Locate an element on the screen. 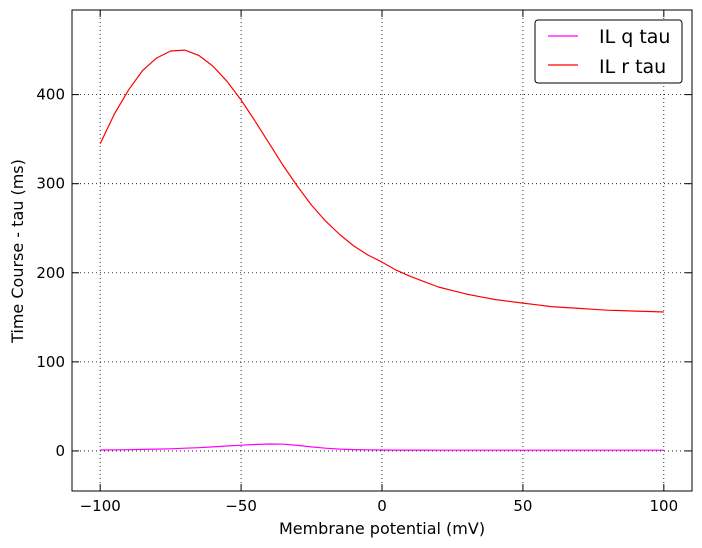  x-axis-label: Membrane potential (mV) is located at coordinates (382, 528).